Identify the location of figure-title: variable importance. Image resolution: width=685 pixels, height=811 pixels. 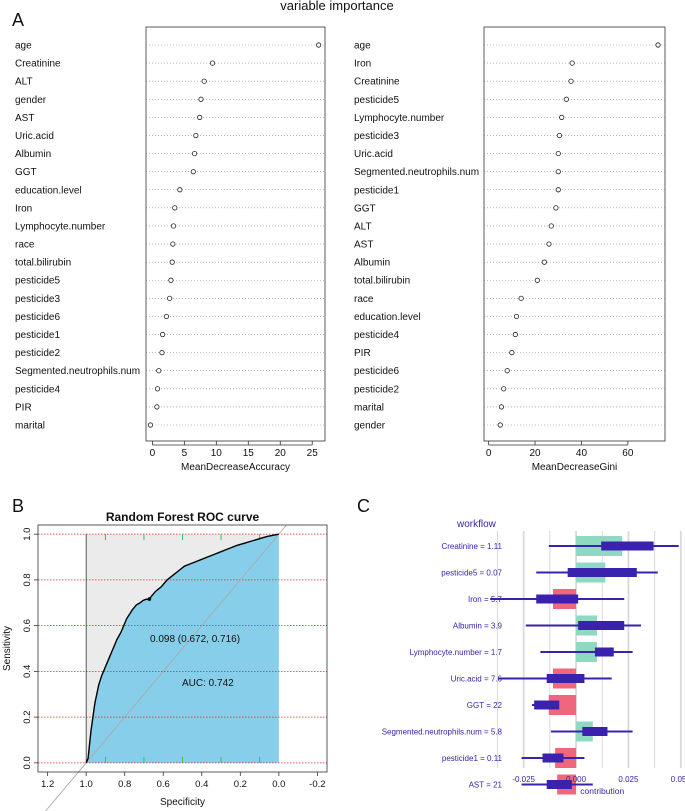
(336, 6).